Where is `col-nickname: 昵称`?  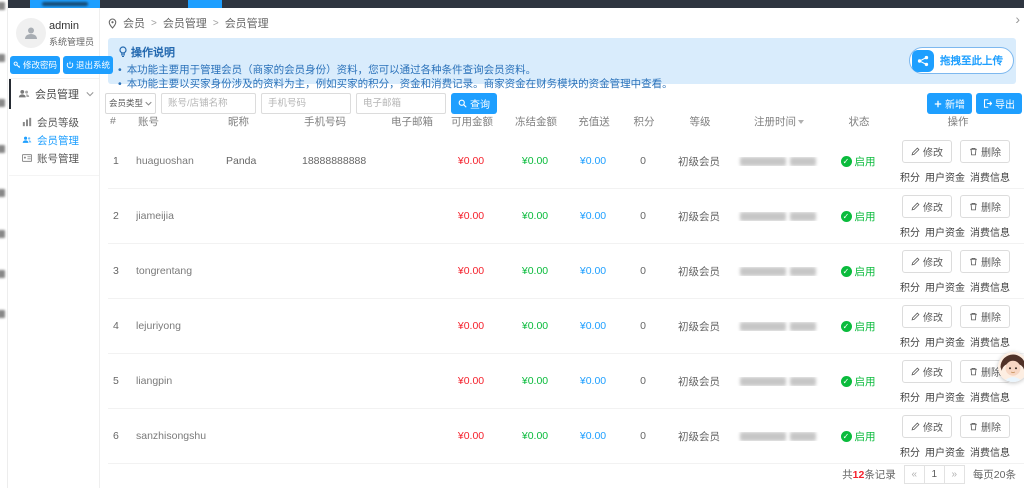 col-nickname: 昵称 is located at coordinates (238, 121).